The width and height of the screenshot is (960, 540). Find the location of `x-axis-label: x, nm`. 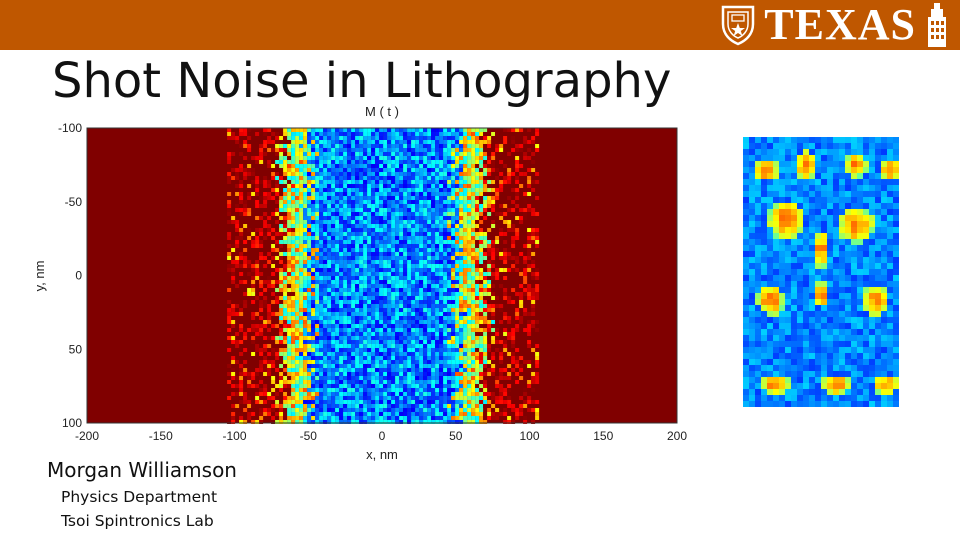

x-axis-label: x, nm is located at coordinates (382, 454).